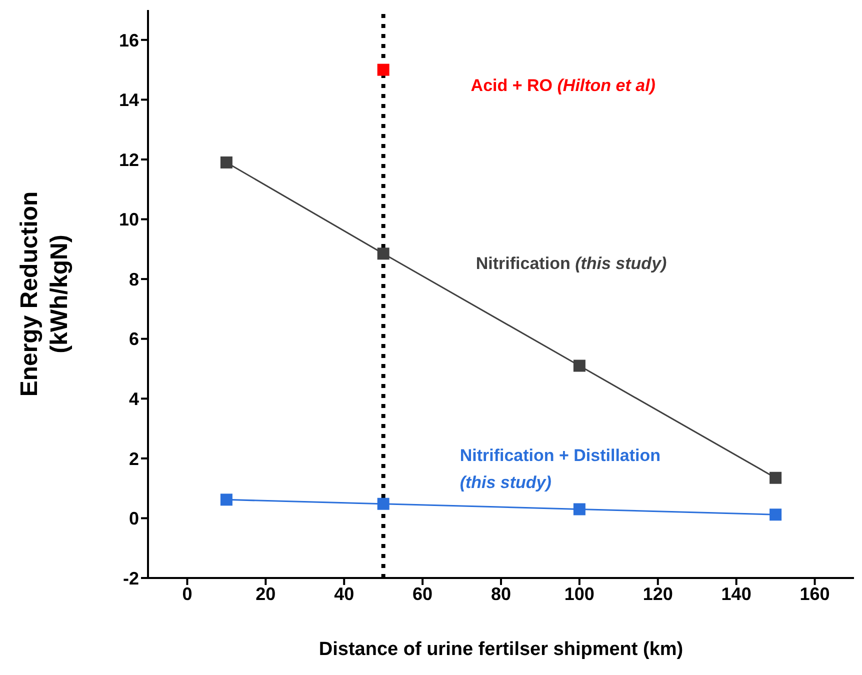  I want to click on x-tick-label: 80, so click(501, 594).